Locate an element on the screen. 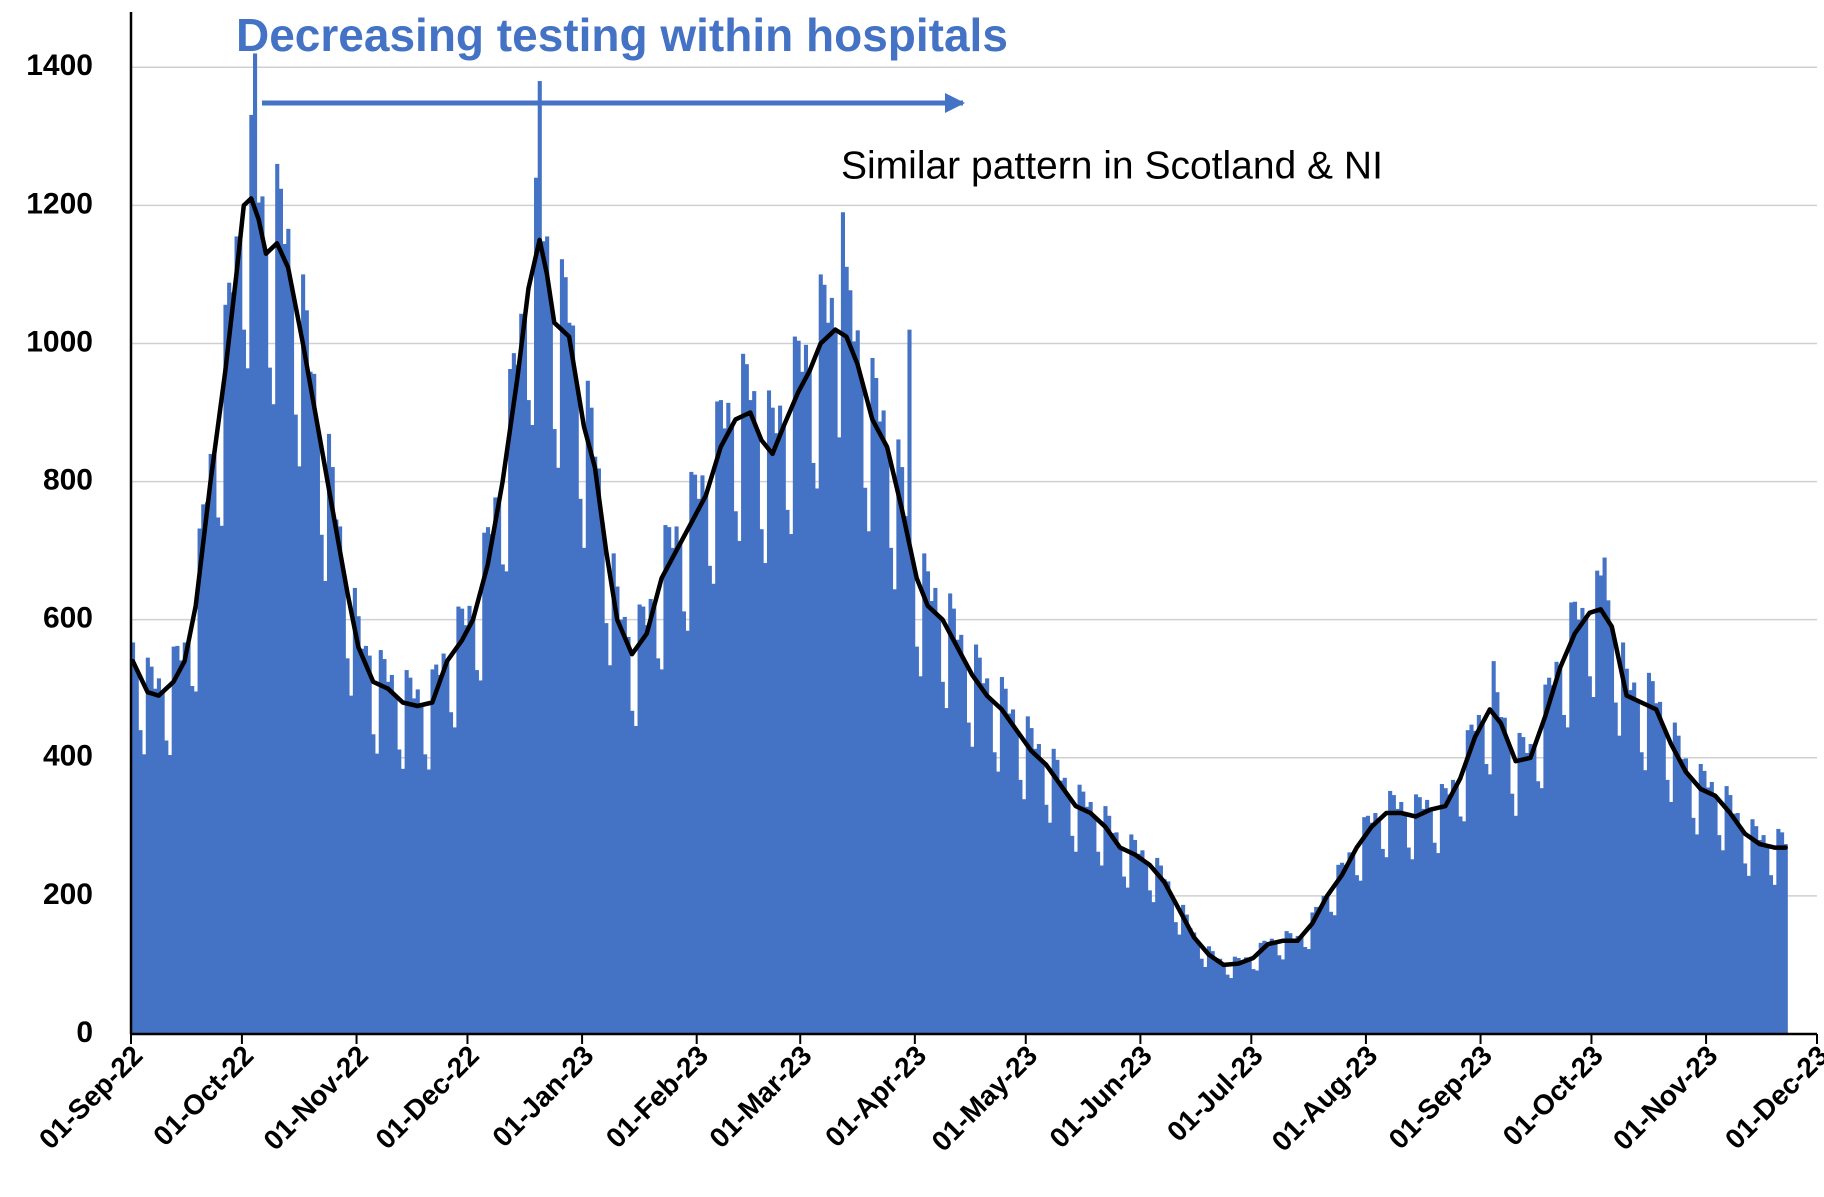 This screenshot has width=1824, height=1197. x-tick-label: 01-Nov-22 is located at coordinates (315, 1098).